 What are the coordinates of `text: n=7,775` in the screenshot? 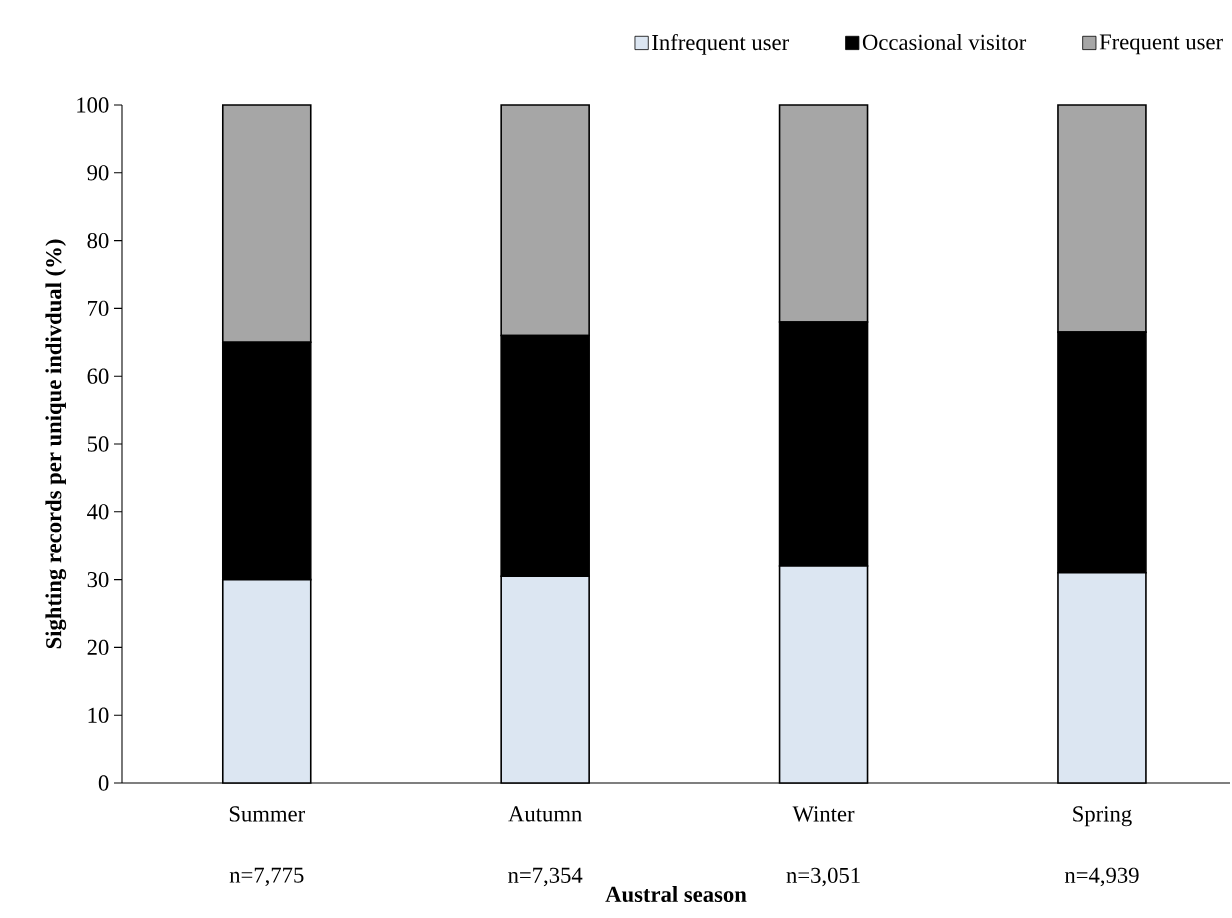 It's located at (266, 877).